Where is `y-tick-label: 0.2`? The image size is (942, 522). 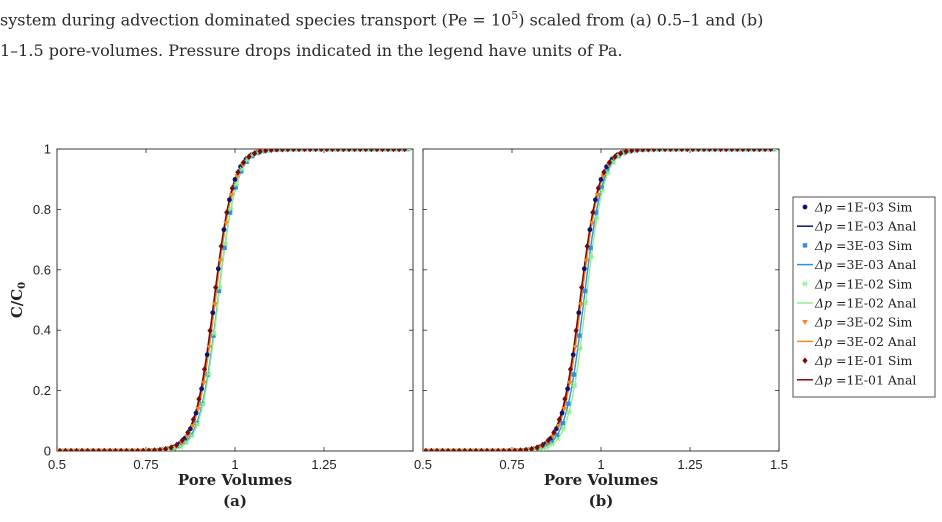 y-tick-label: 0.2 is located at coordinates (42, 390).